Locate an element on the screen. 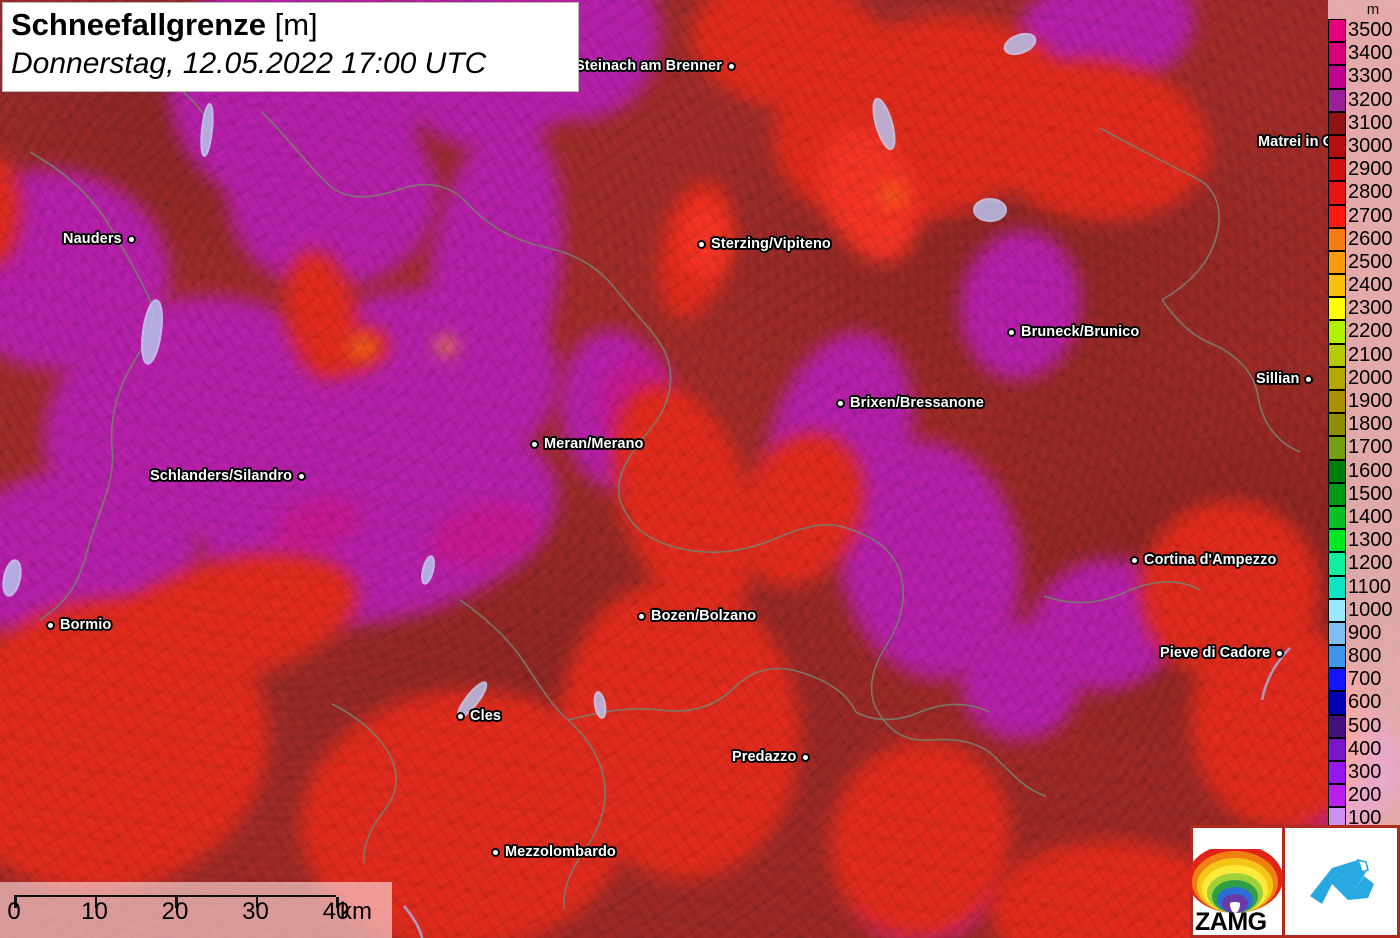 The width and height of the screenshot is (1400, 938). legend-row: 2400 is located at coordinates (1364, 286).